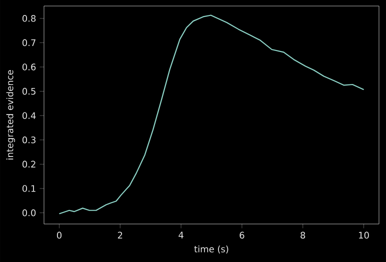 The image size is (386, 262). I want to click on y-tick-label: 0.2, so click(29, 164).